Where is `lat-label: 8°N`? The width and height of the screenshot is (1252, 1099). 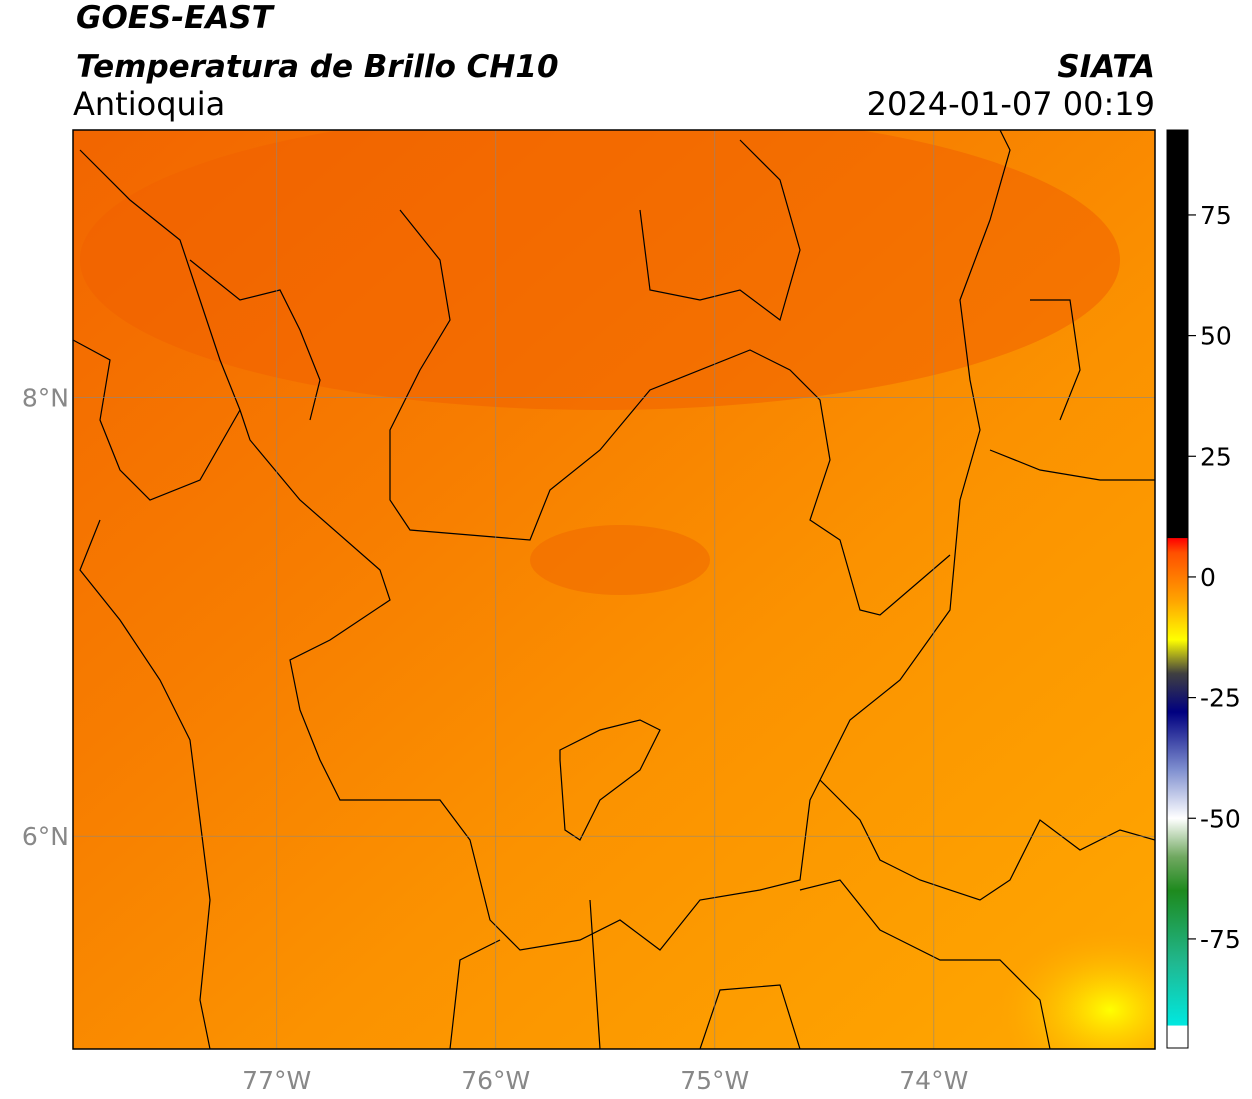
lat-label: 8°N is located at coordinates (45, 398).